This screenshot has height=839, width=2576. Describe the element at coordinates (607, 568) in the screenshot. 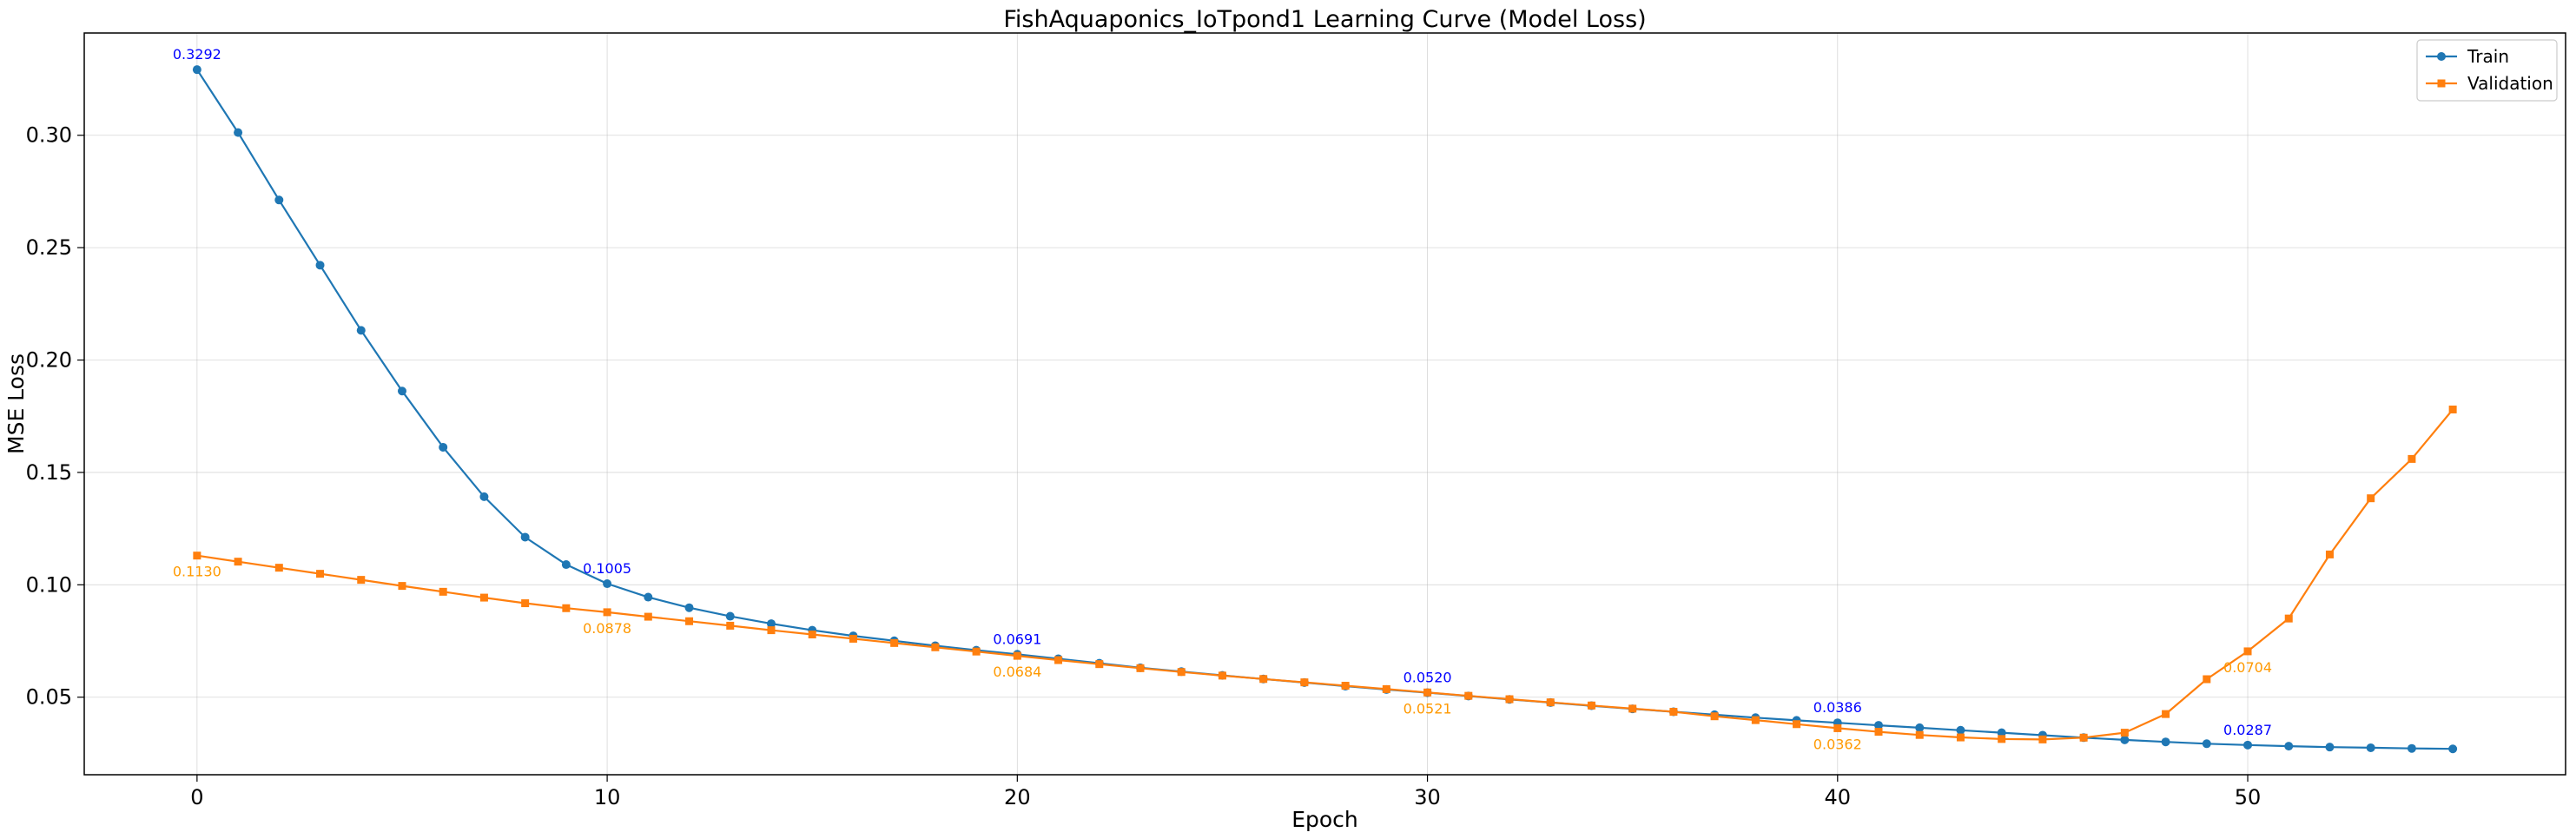

I see `train-data-label: 0.1005` at that location.